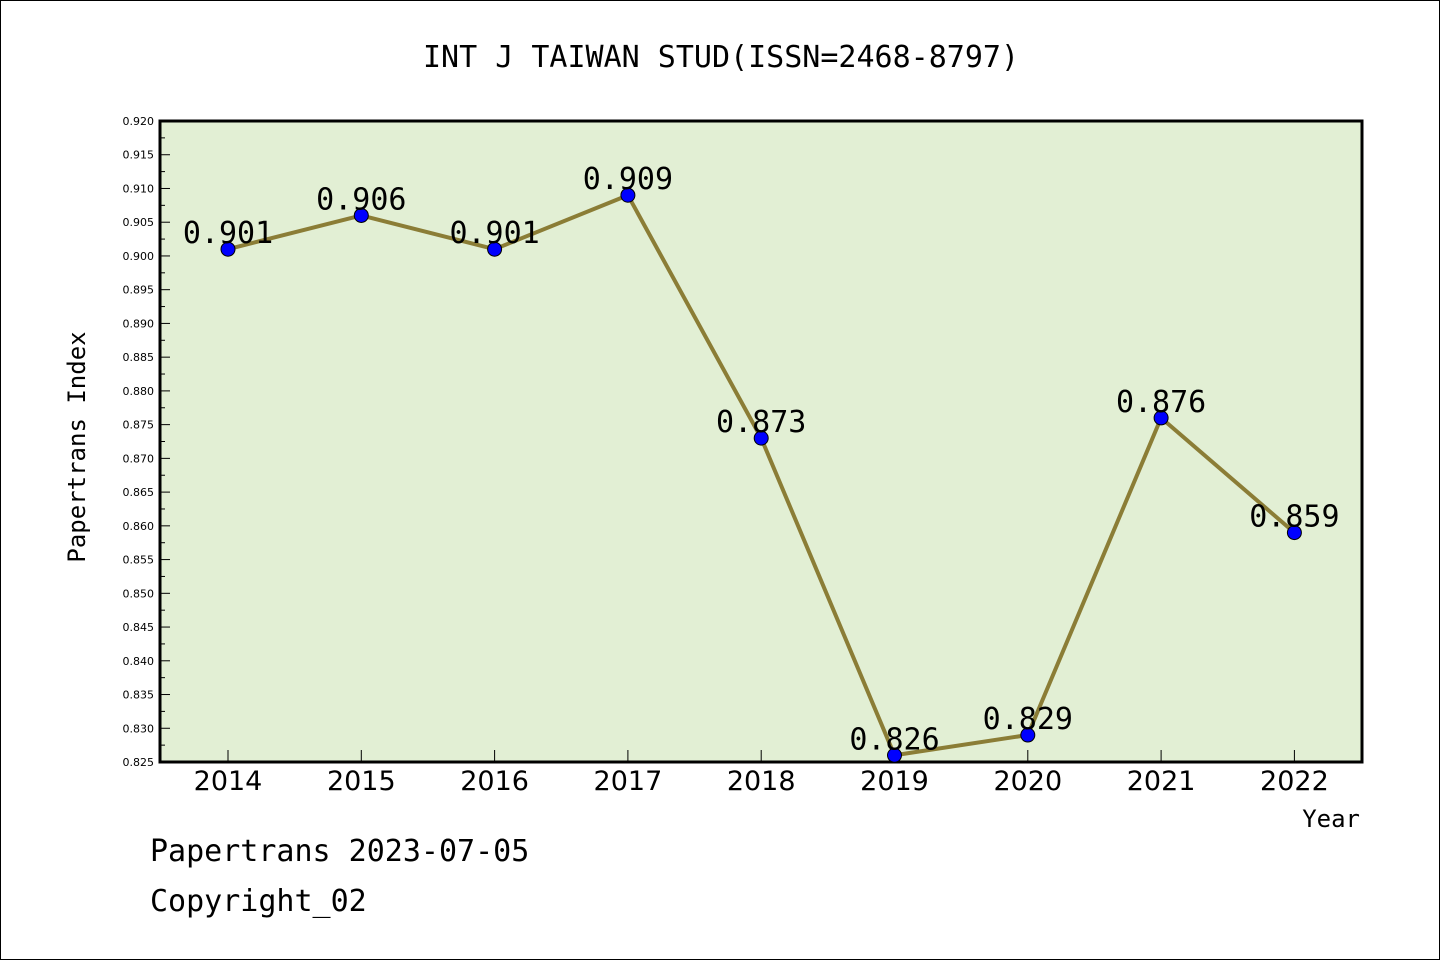 The image size is (1440, 964). Describe the element at coordinates (361, 781) in the screenshot. I see `x-tick-label: 2015` at that location.